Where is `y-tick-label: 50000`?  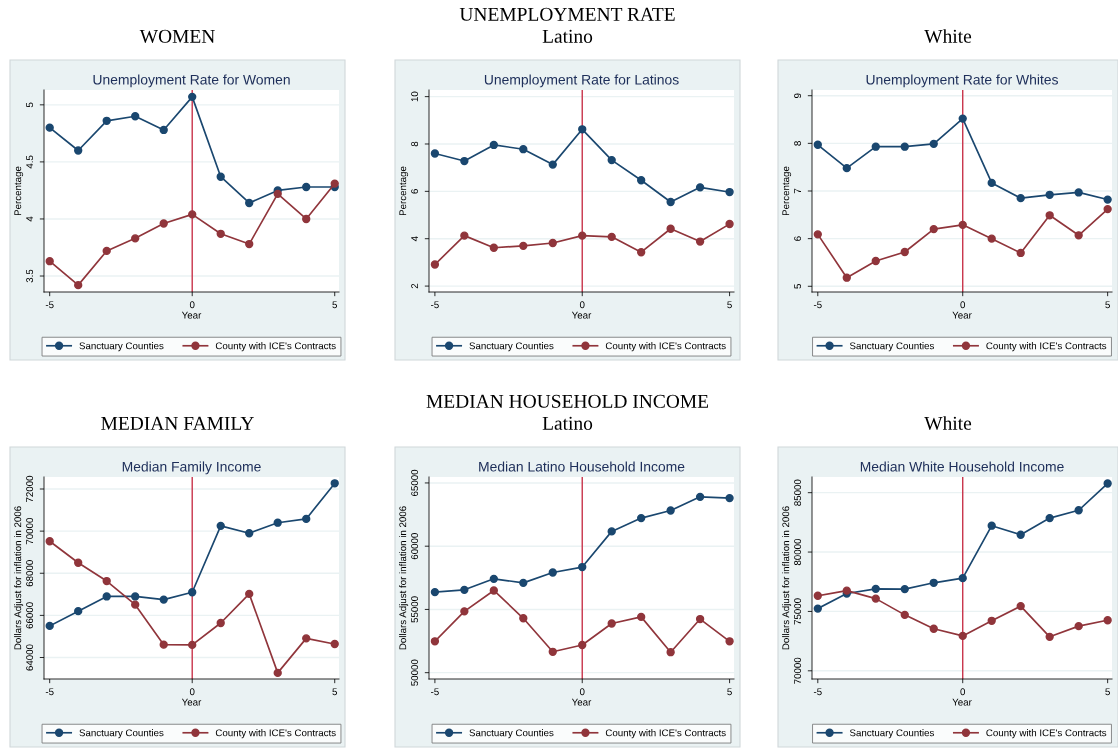 y-tick-label: 50000 is located at coordinates (415, 672).